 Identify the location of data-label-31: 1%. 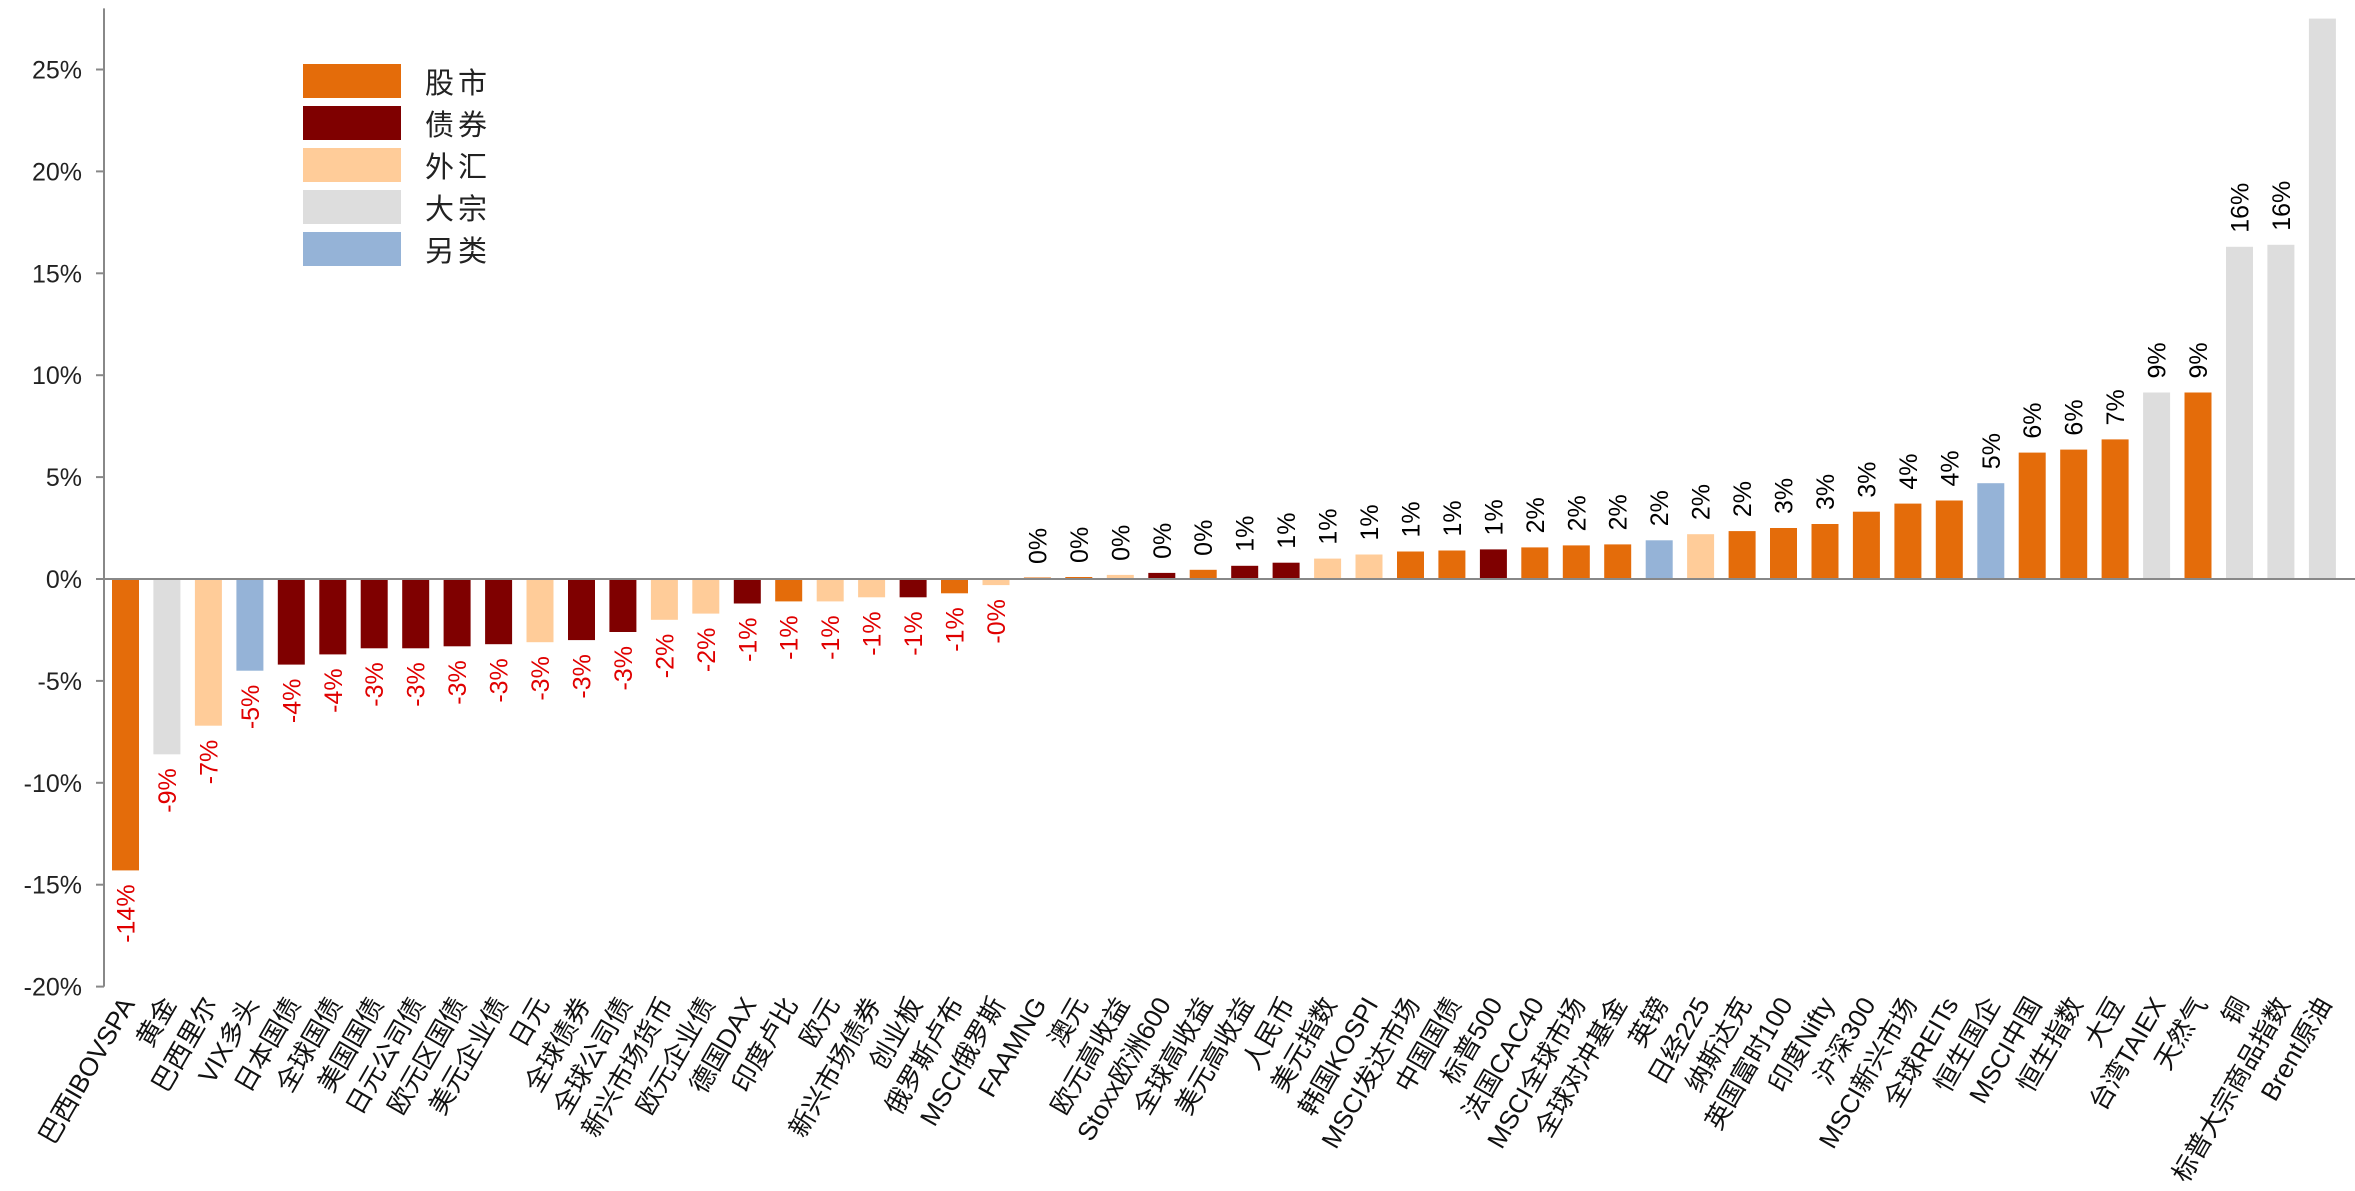
(1411, 519).